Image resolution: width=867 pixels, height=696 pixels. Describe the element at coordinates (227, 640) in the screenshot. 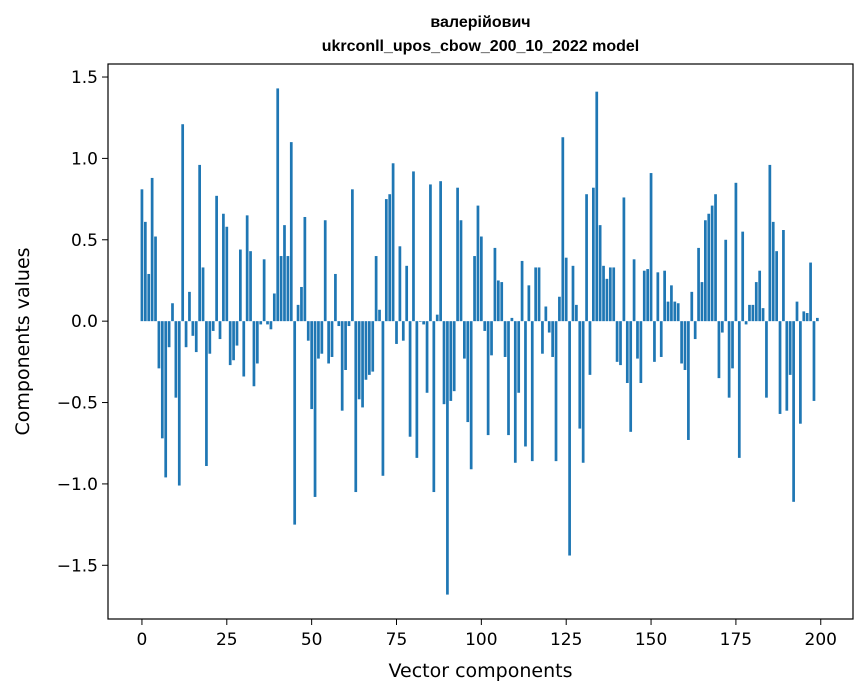

I see `x-tick-label: 25` at that location.